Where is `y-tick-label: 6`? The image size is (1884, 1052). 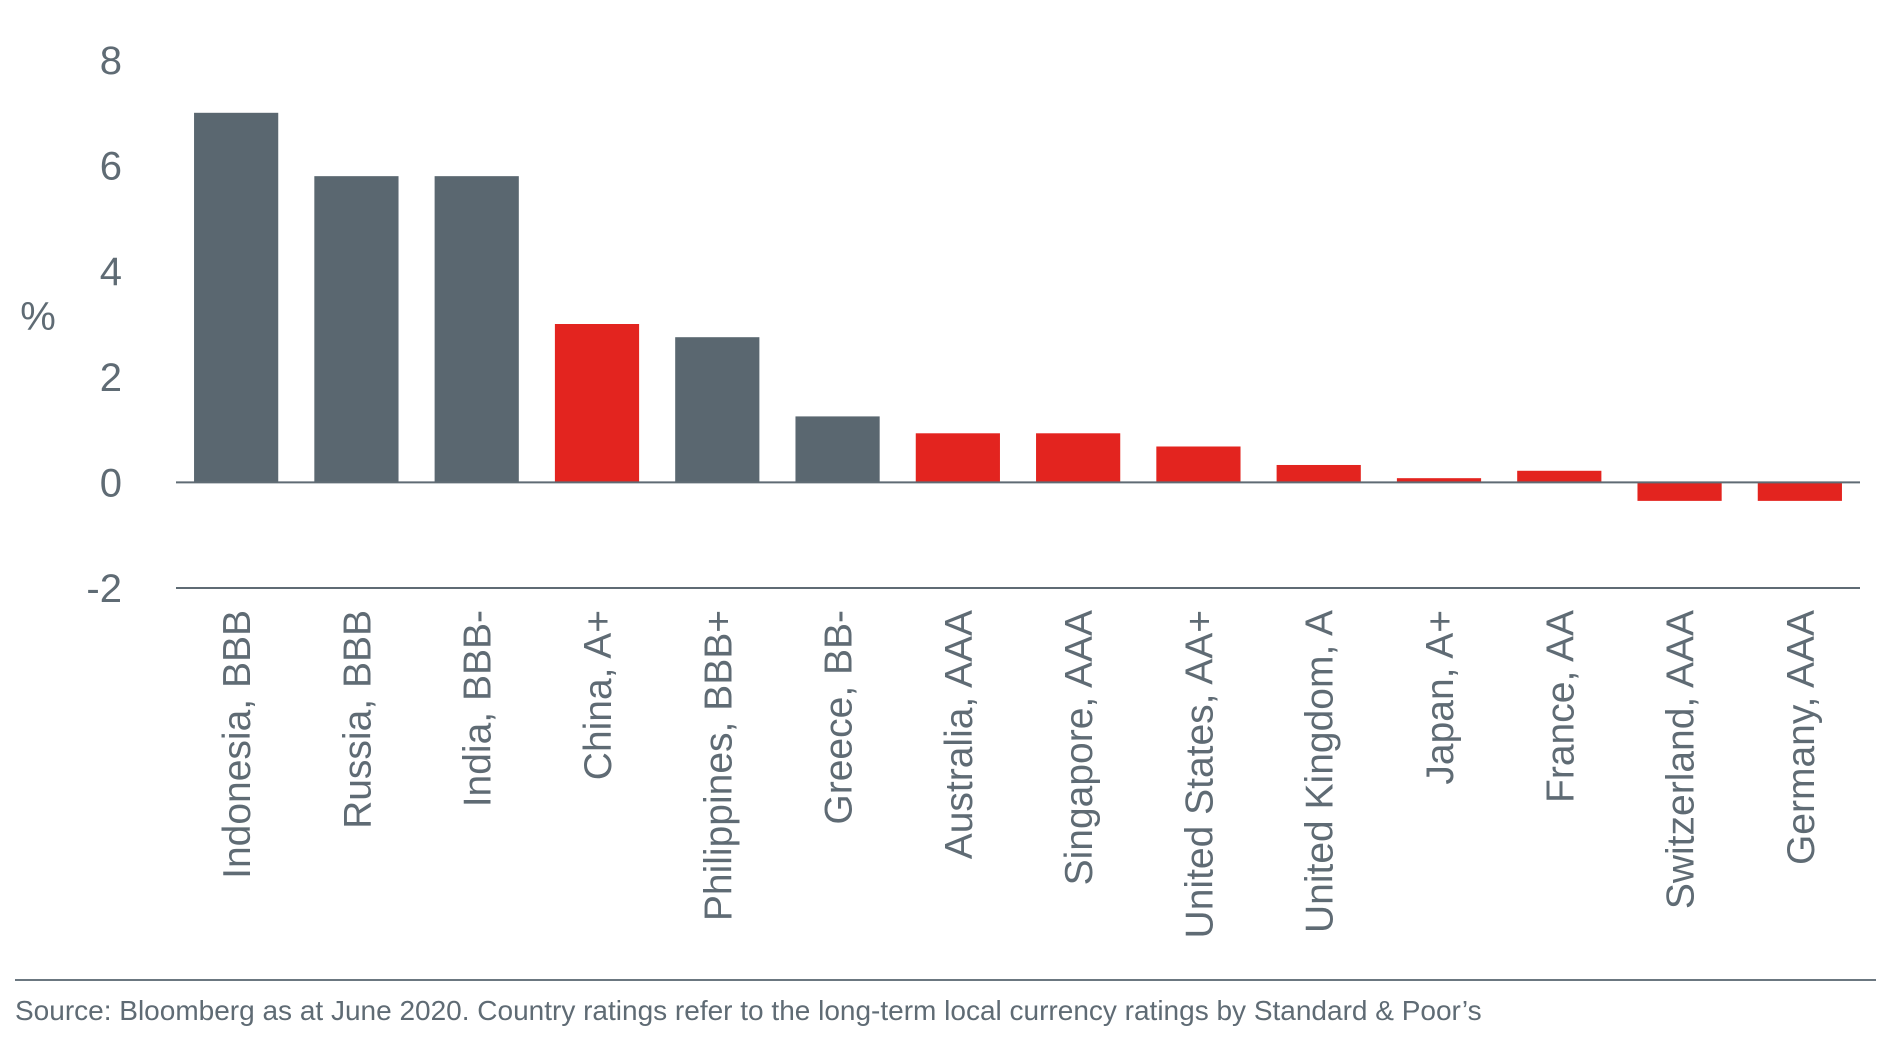 y-tick-label: 6 is located at coordinates (111, 167).